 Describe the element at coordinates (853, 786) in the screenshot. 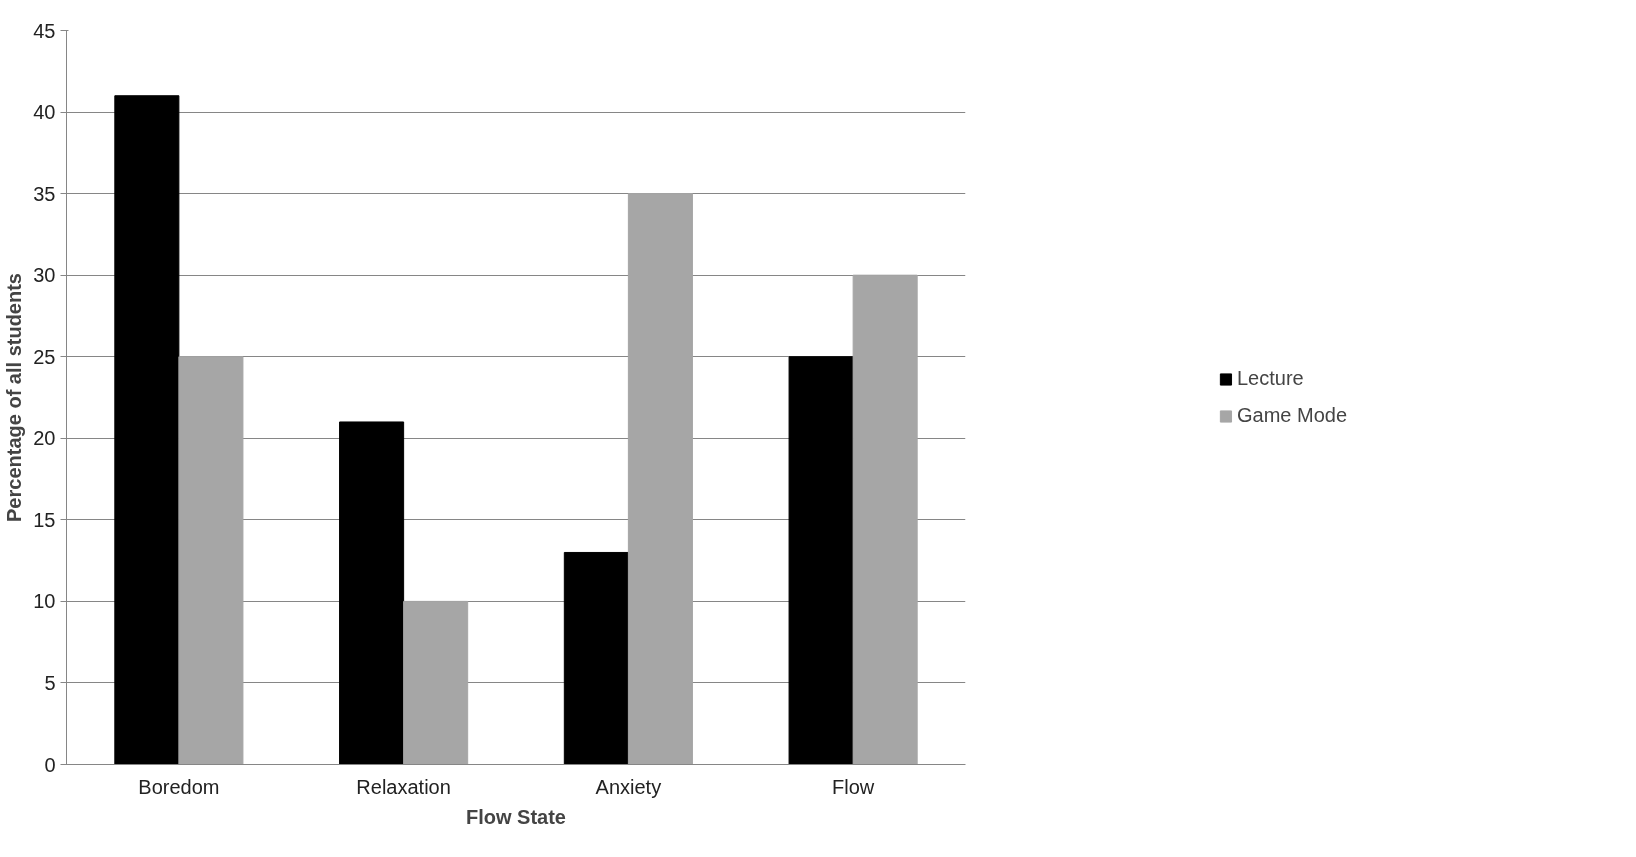

I see `x-tick-label: Flow` at that location.